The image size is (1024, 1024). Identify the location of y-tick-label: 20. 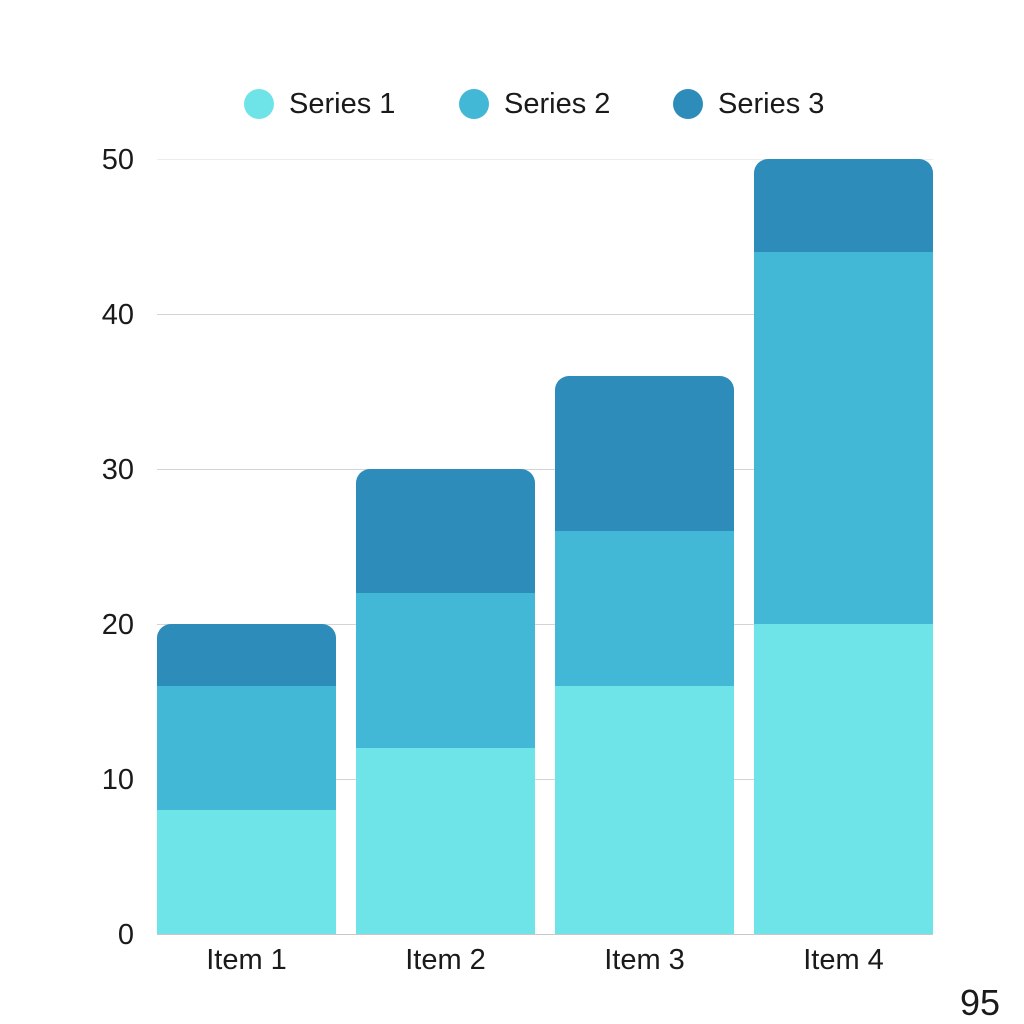
(117, 625).